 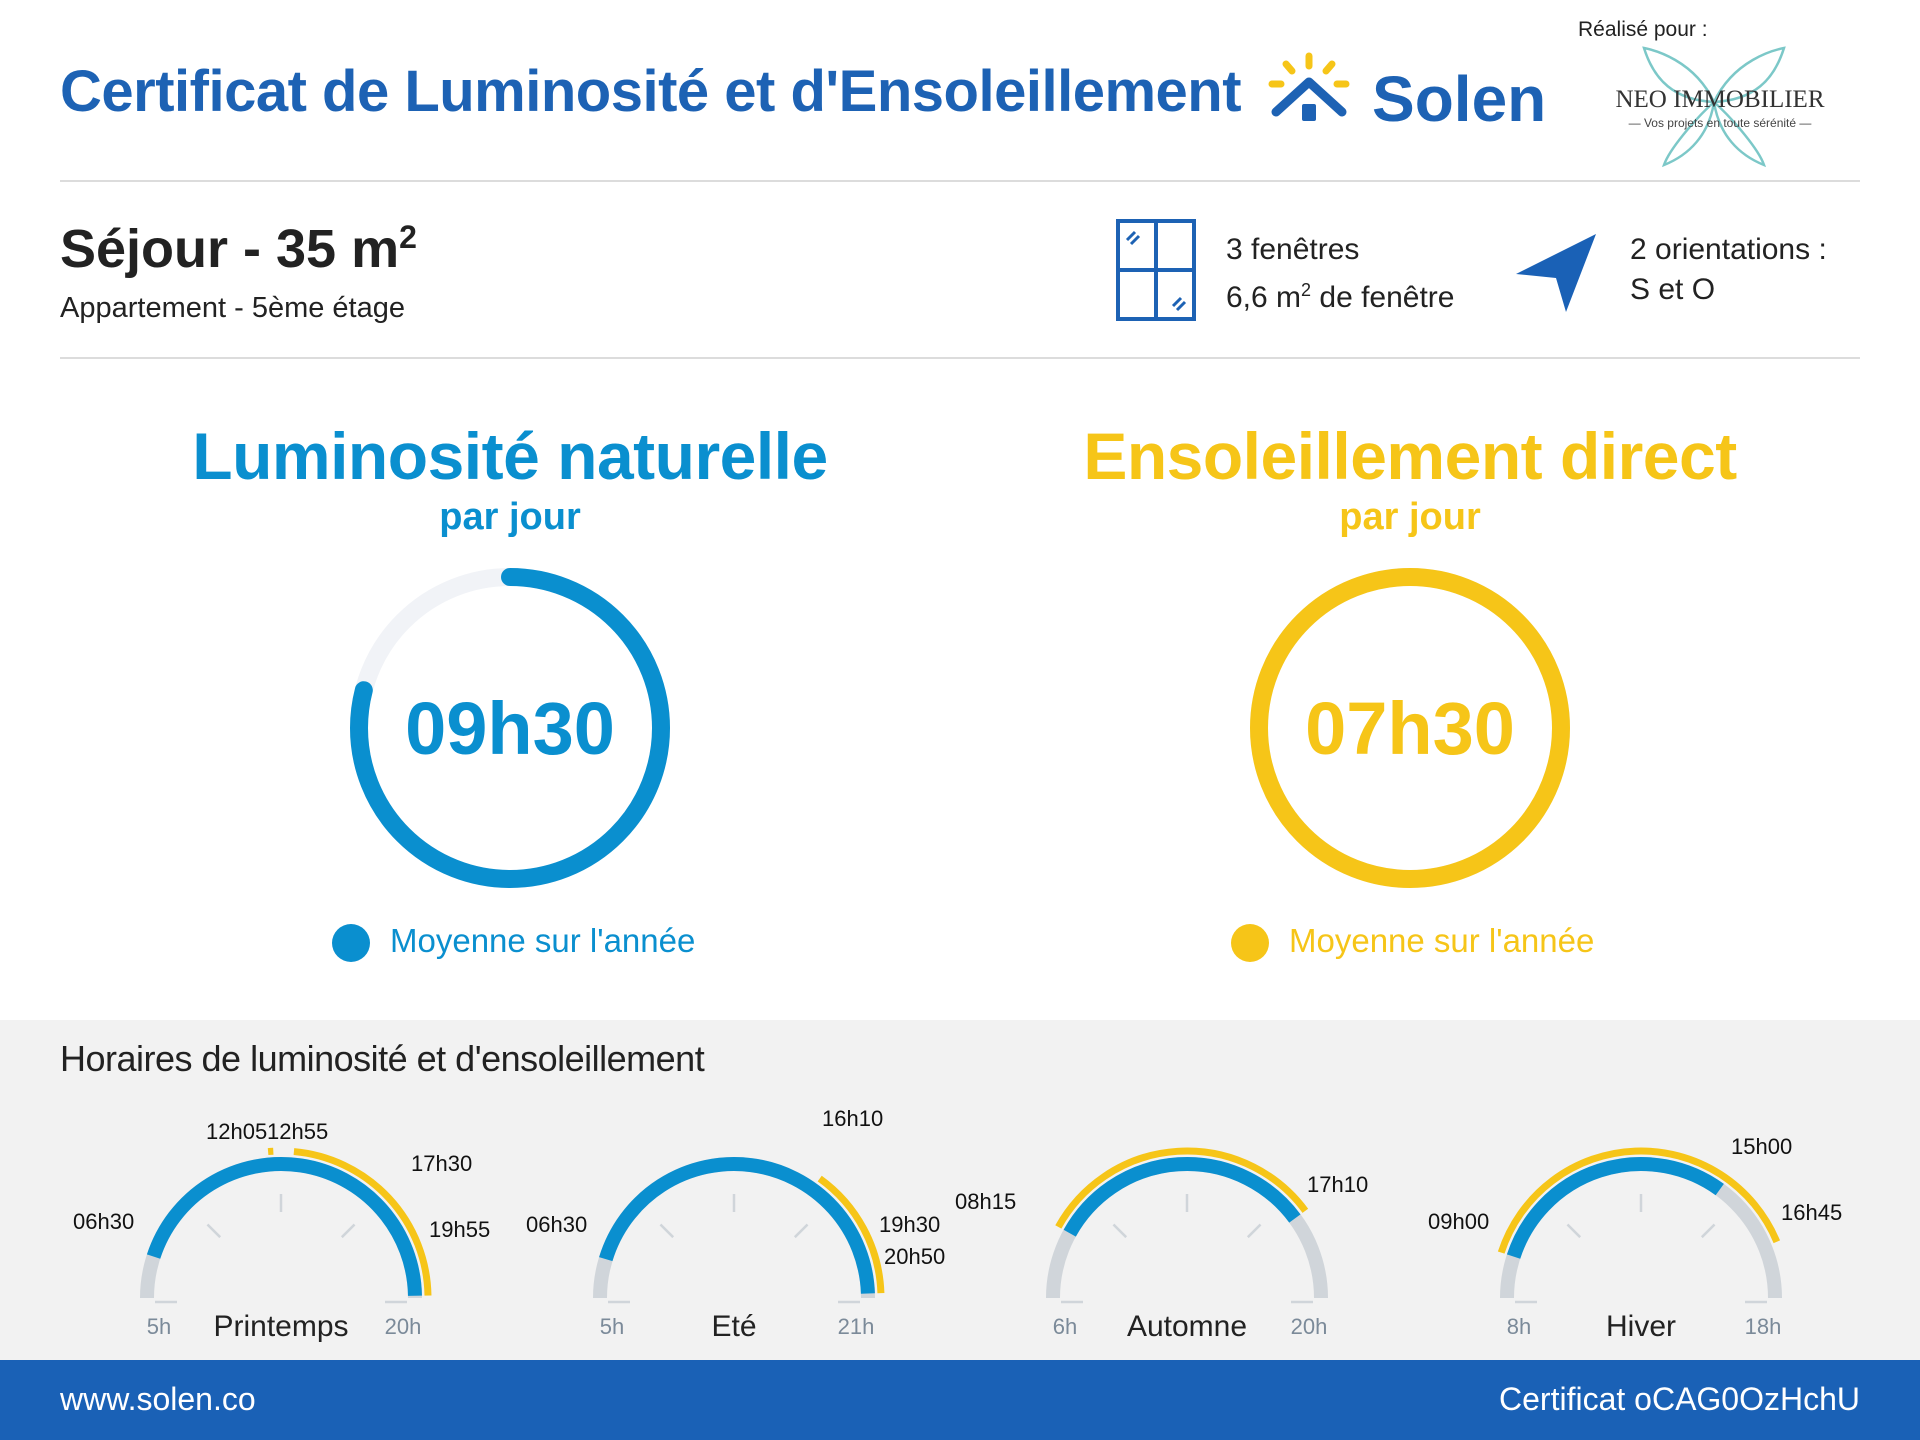 I want to click on sunshine-value: 07h30, so click(x=1410, y=728).